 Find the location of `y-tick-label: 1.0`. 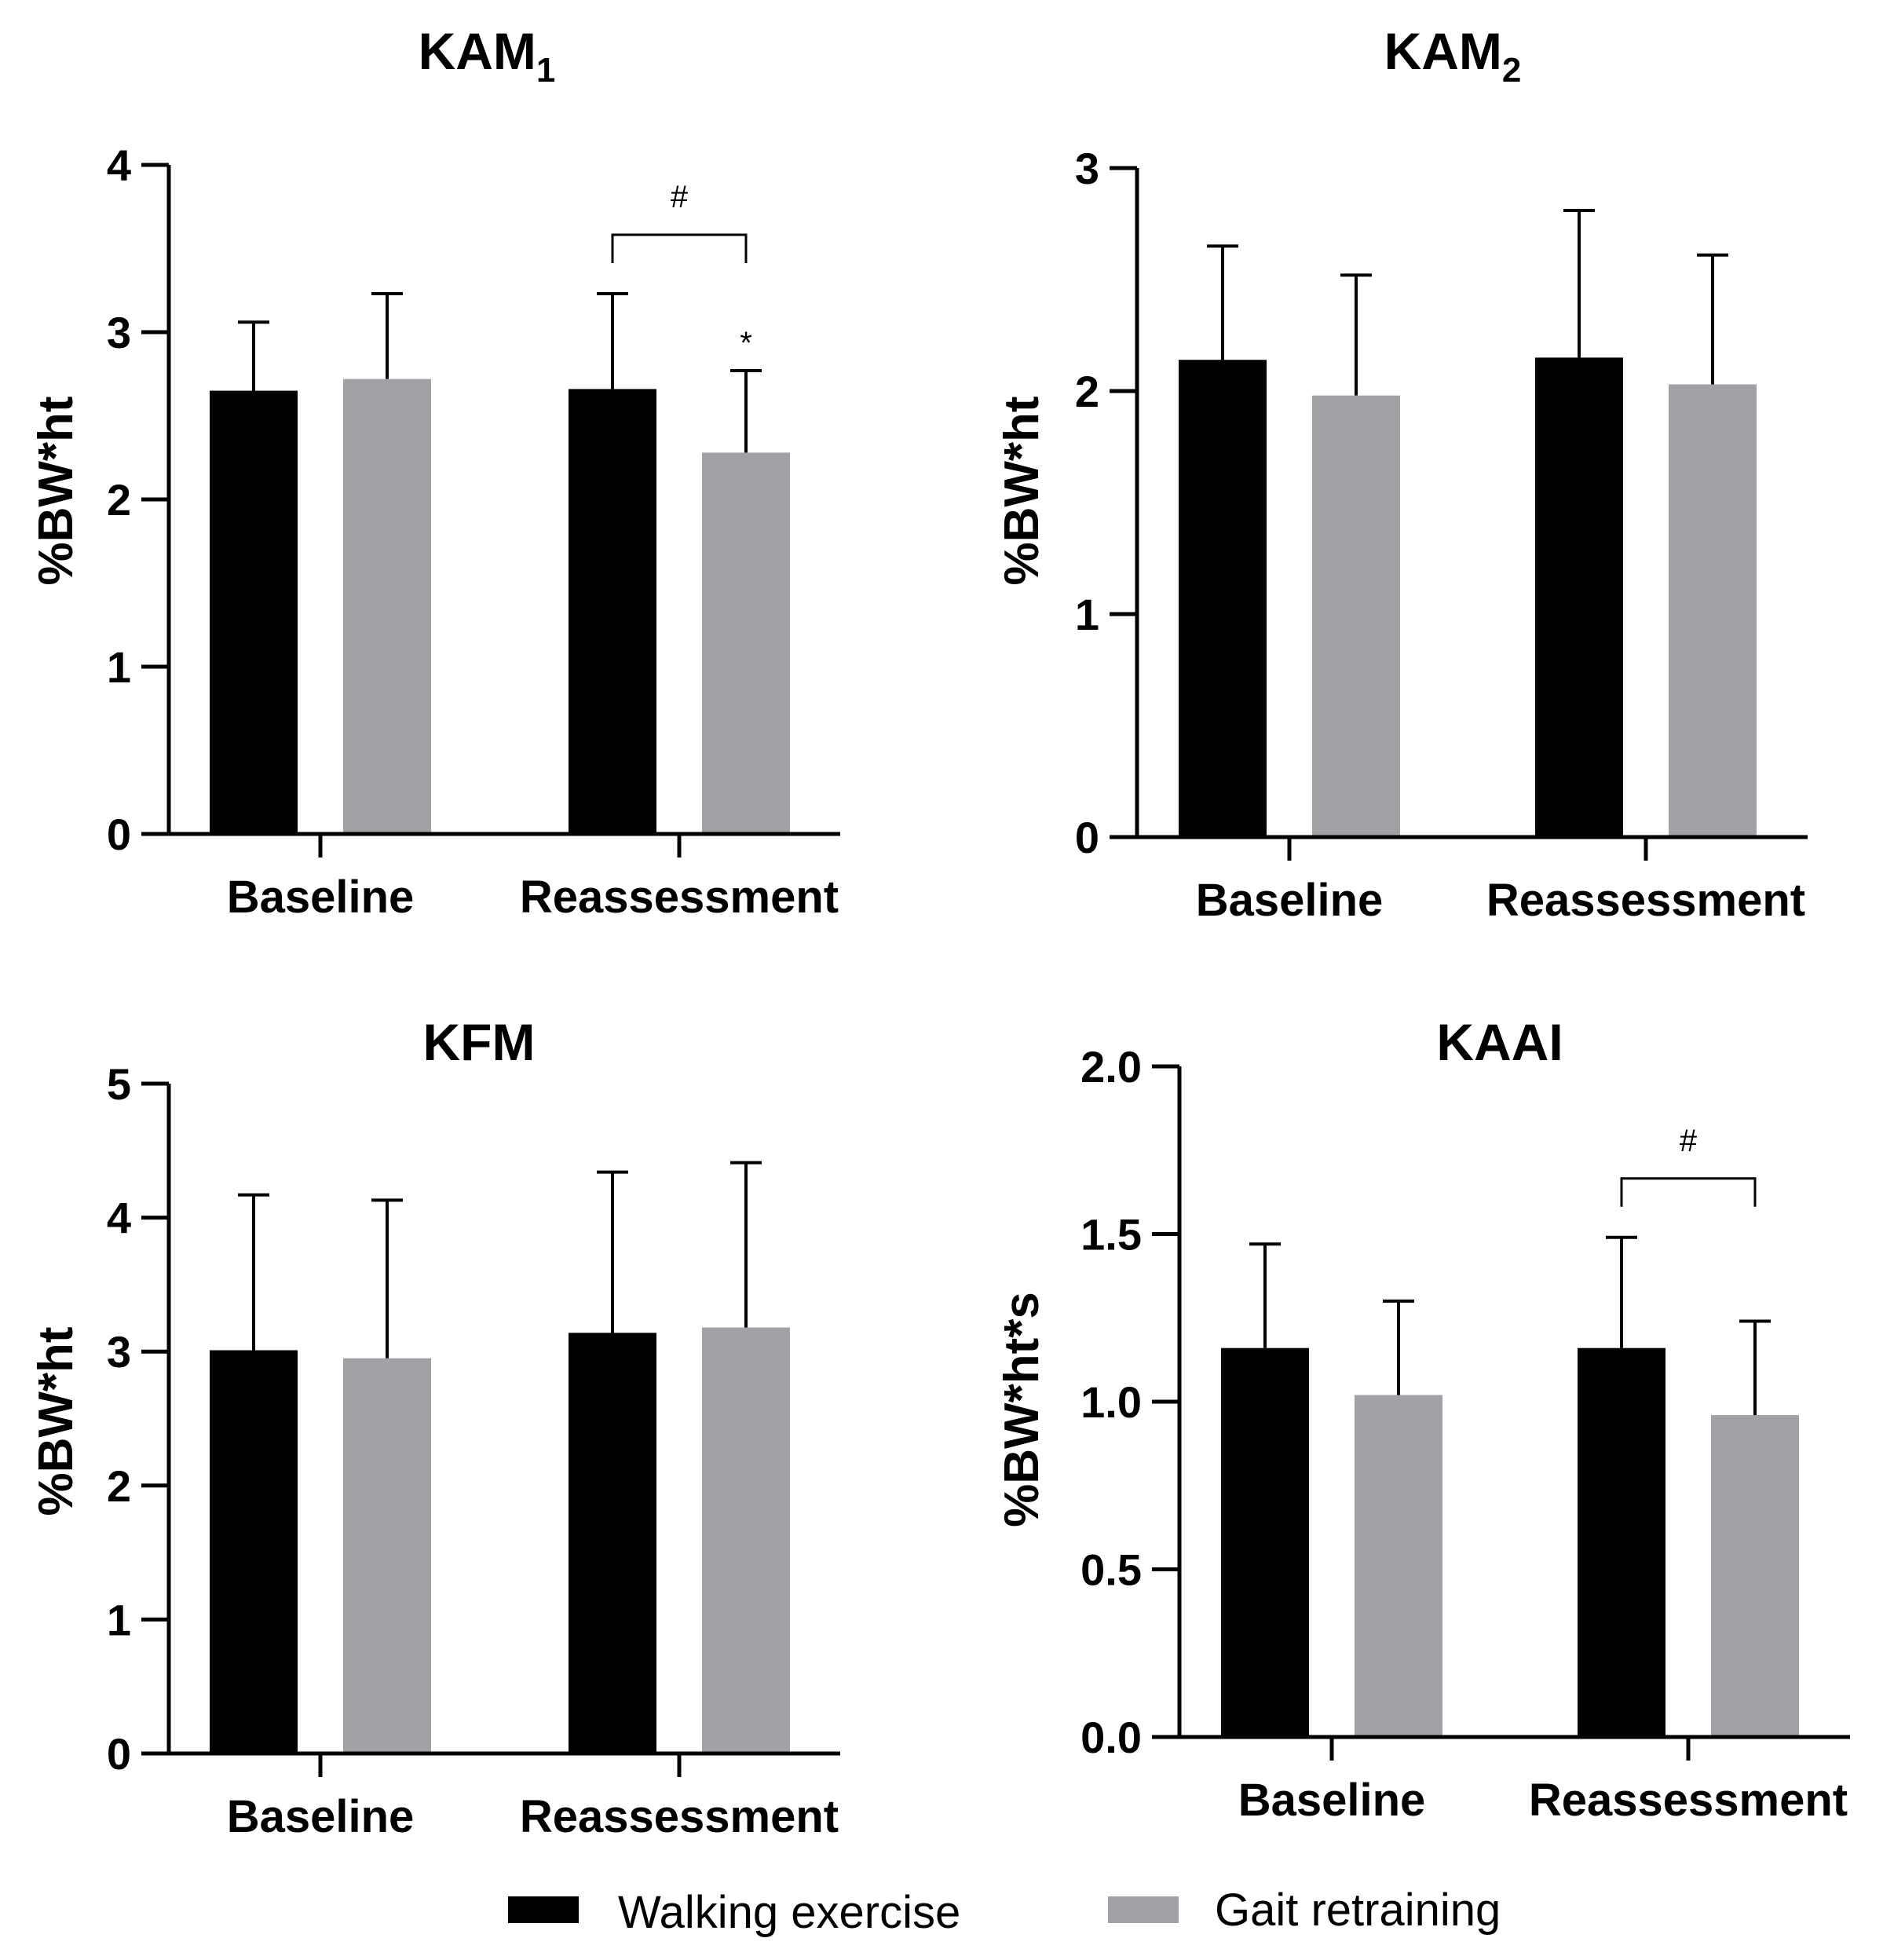

y-tick-label: 1.0 is located at coordinates (1111, 1402).